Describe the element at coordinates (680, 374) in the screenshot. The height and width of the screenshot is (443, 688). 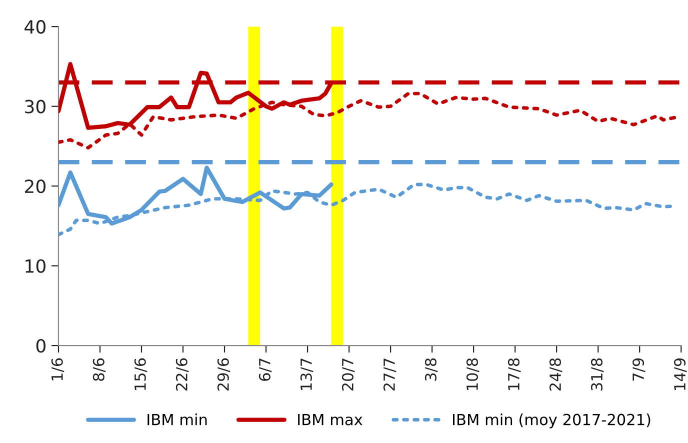
I see `x-tick-label: 14/9` at that location.